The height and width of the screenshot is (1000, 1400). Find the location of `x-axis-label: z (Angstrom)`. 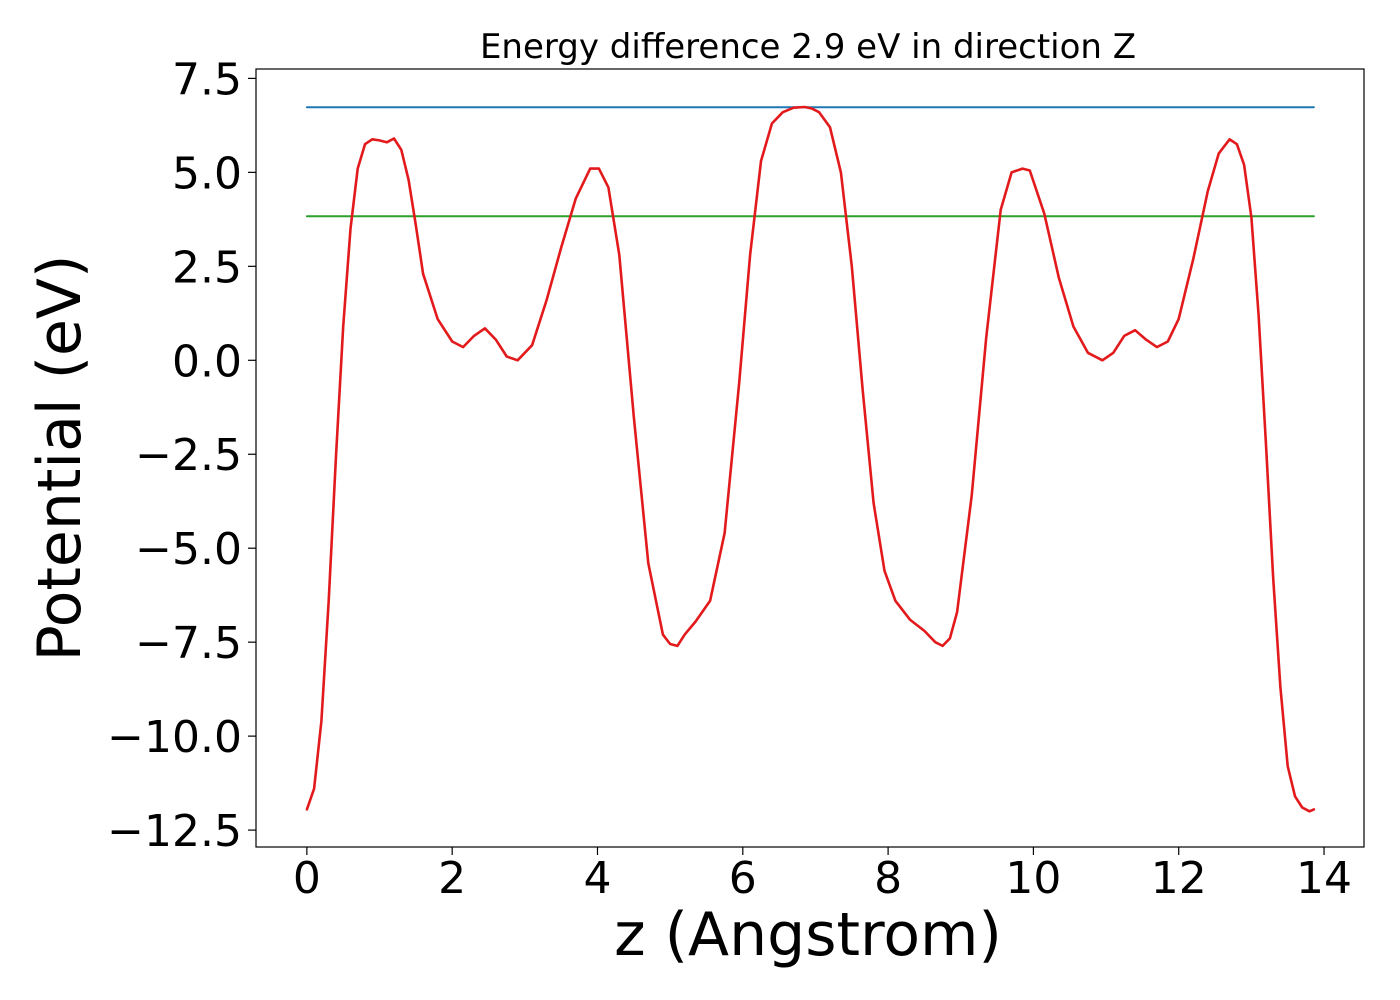

x-axis-label: z (Angstrom) is located at coordinates (808, 935).